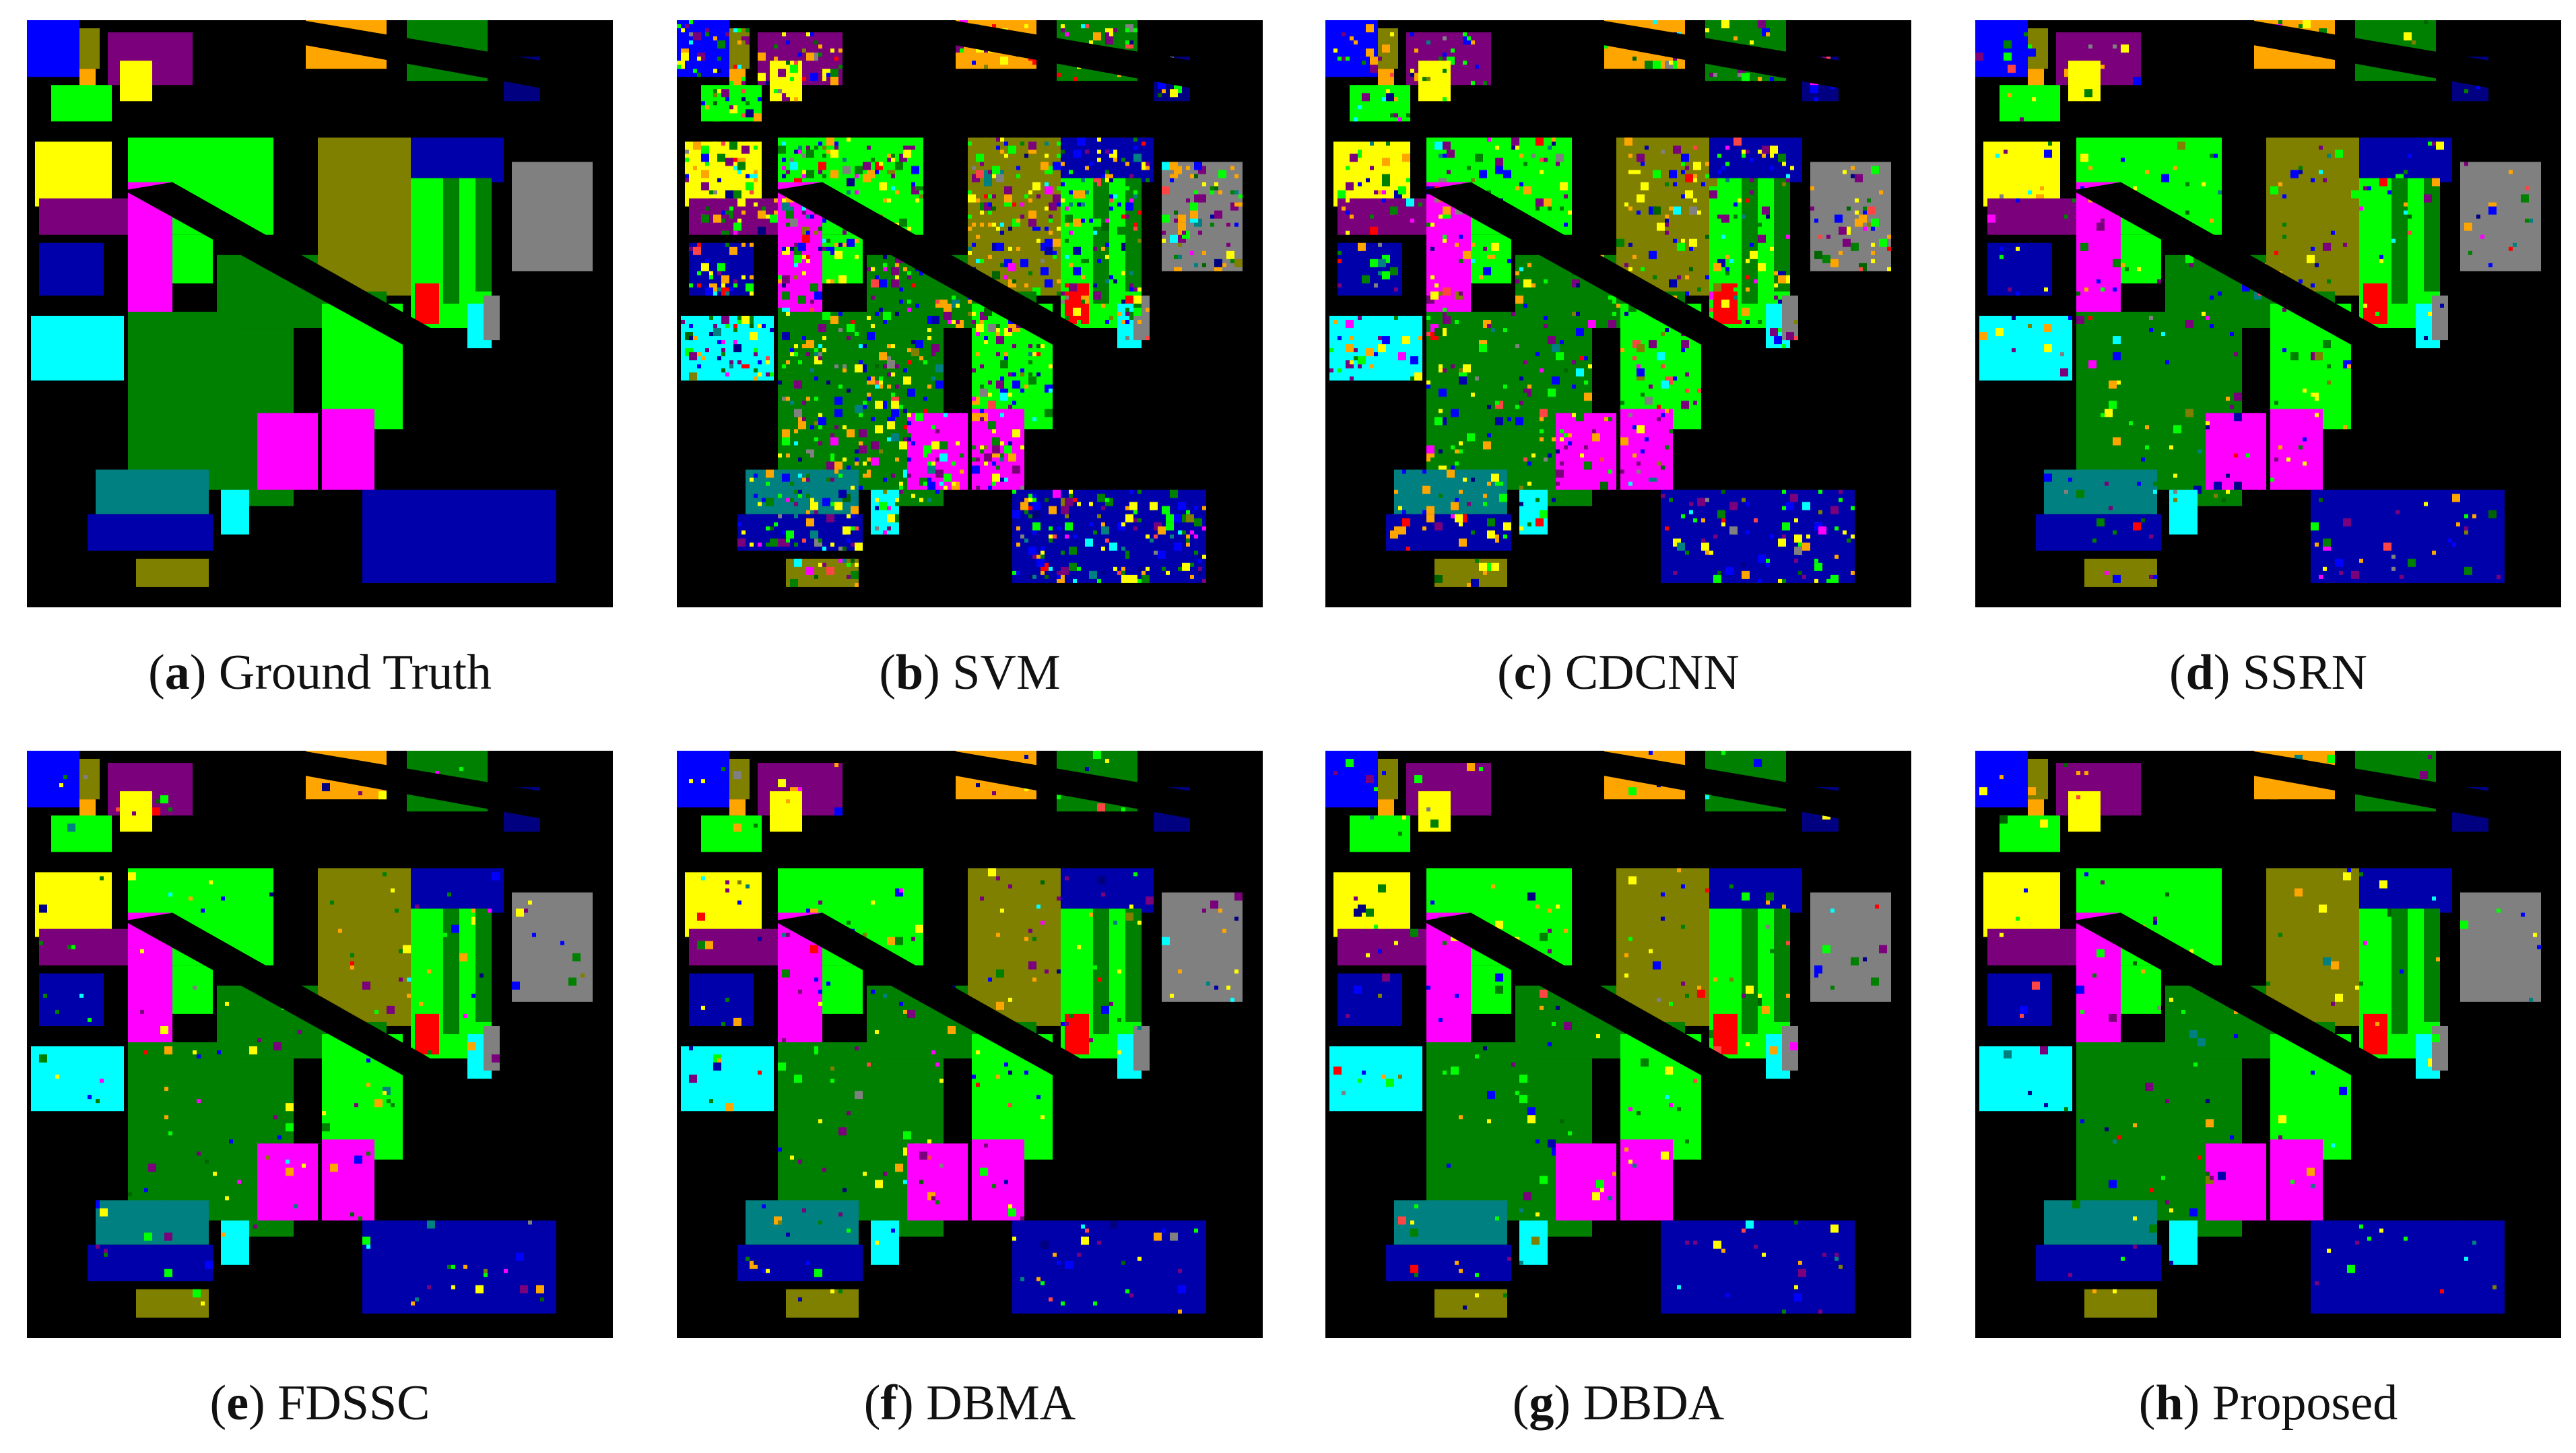 The height and width of the screenshot is (1453, 2576). Describe the element at coordinates (2296, 1180) in the screenshot. I see `class-region-soybean-clean` at that location.